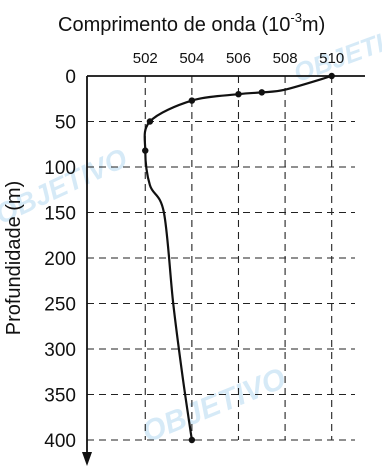  I want to click on y-tick-label: 350, so click(60, 396).